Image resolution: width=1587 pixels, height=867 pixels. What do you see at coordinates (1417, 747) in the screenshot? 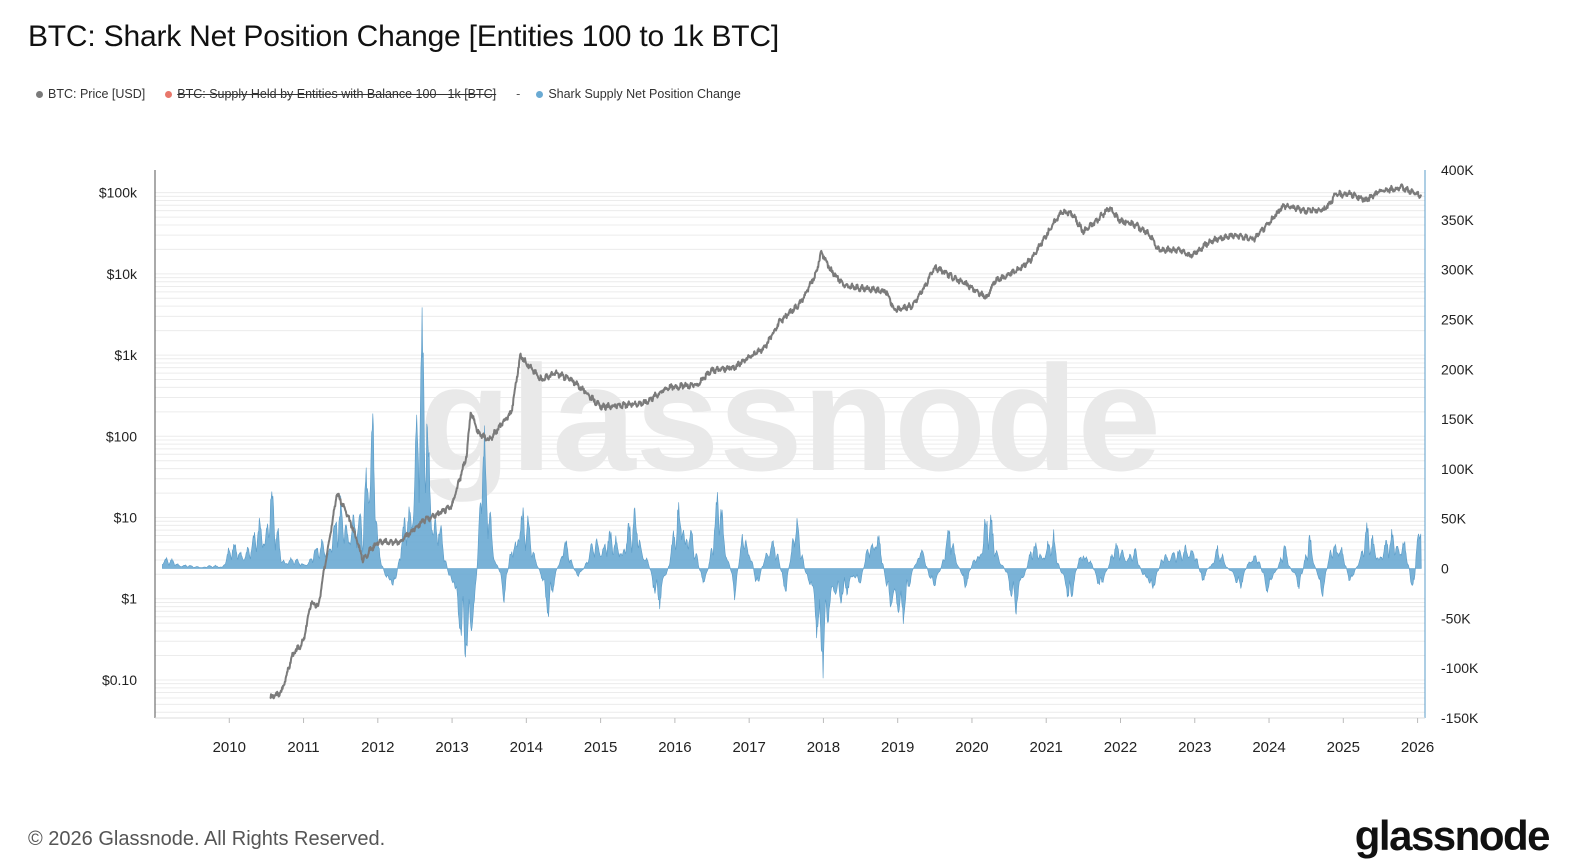
I see `x-tick-label: 2026` at bounding box center [1417, 747].